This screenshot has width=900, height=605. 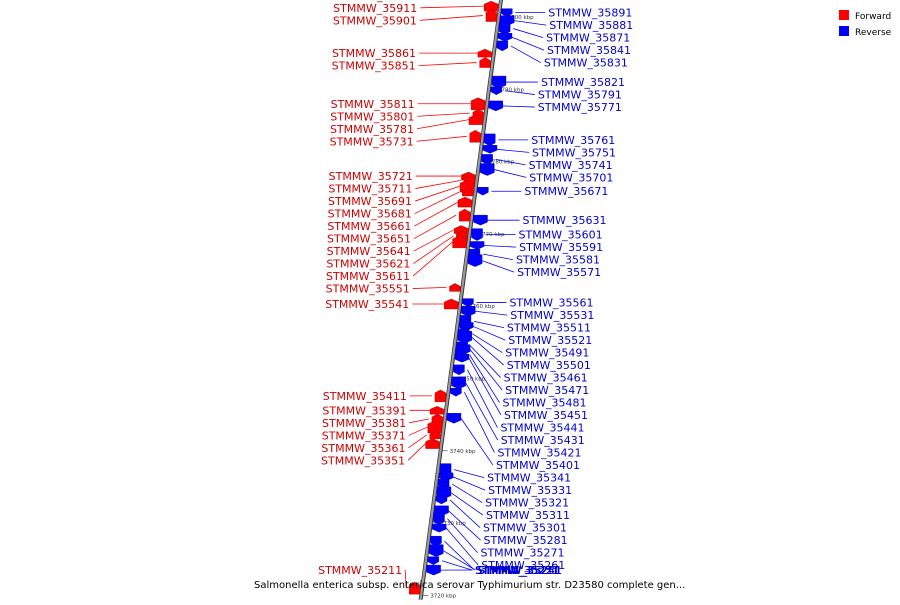 What do you see at coordinates (566, 191) in the screenshot?
I see `reverse-gene-label: STMMW_35671` at bounding box center [566, 191].